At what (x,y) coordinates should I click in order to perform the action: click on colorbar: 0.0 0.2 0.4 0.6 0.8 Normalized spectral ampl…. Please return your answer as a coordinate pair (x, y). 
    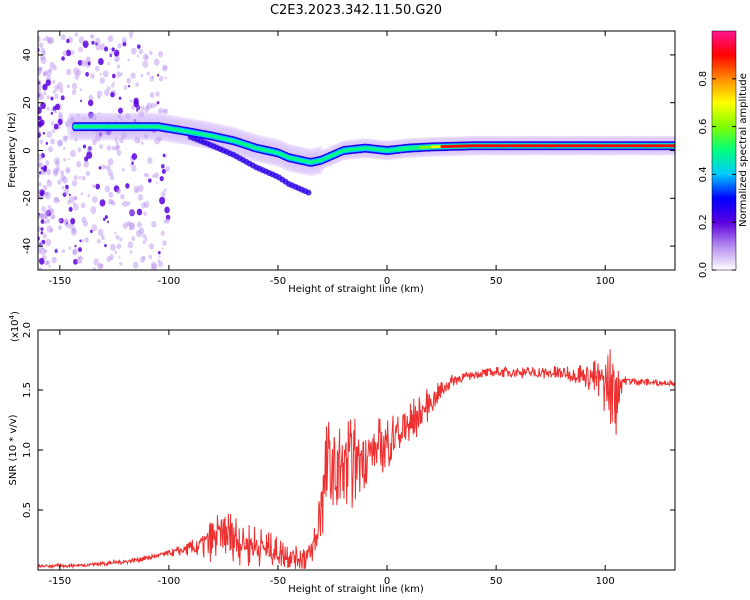
    Looking at the image, I should click on (723, 154).